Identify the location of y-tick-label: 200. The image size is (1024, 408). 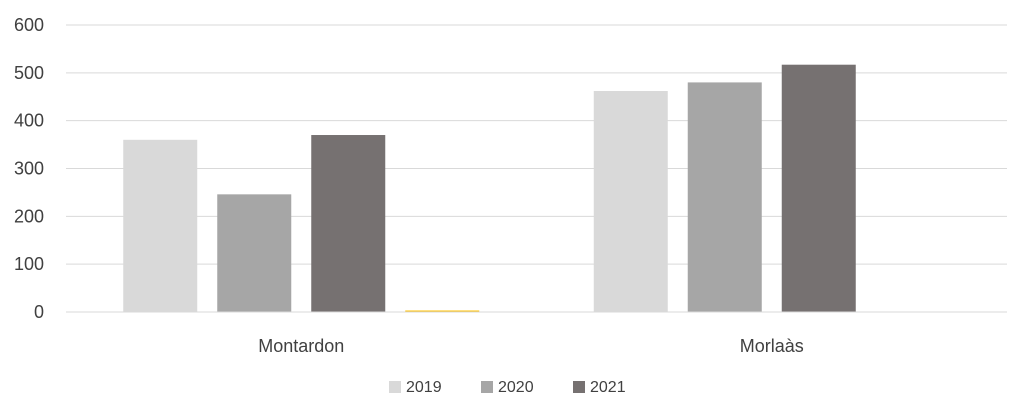
(29, 216).